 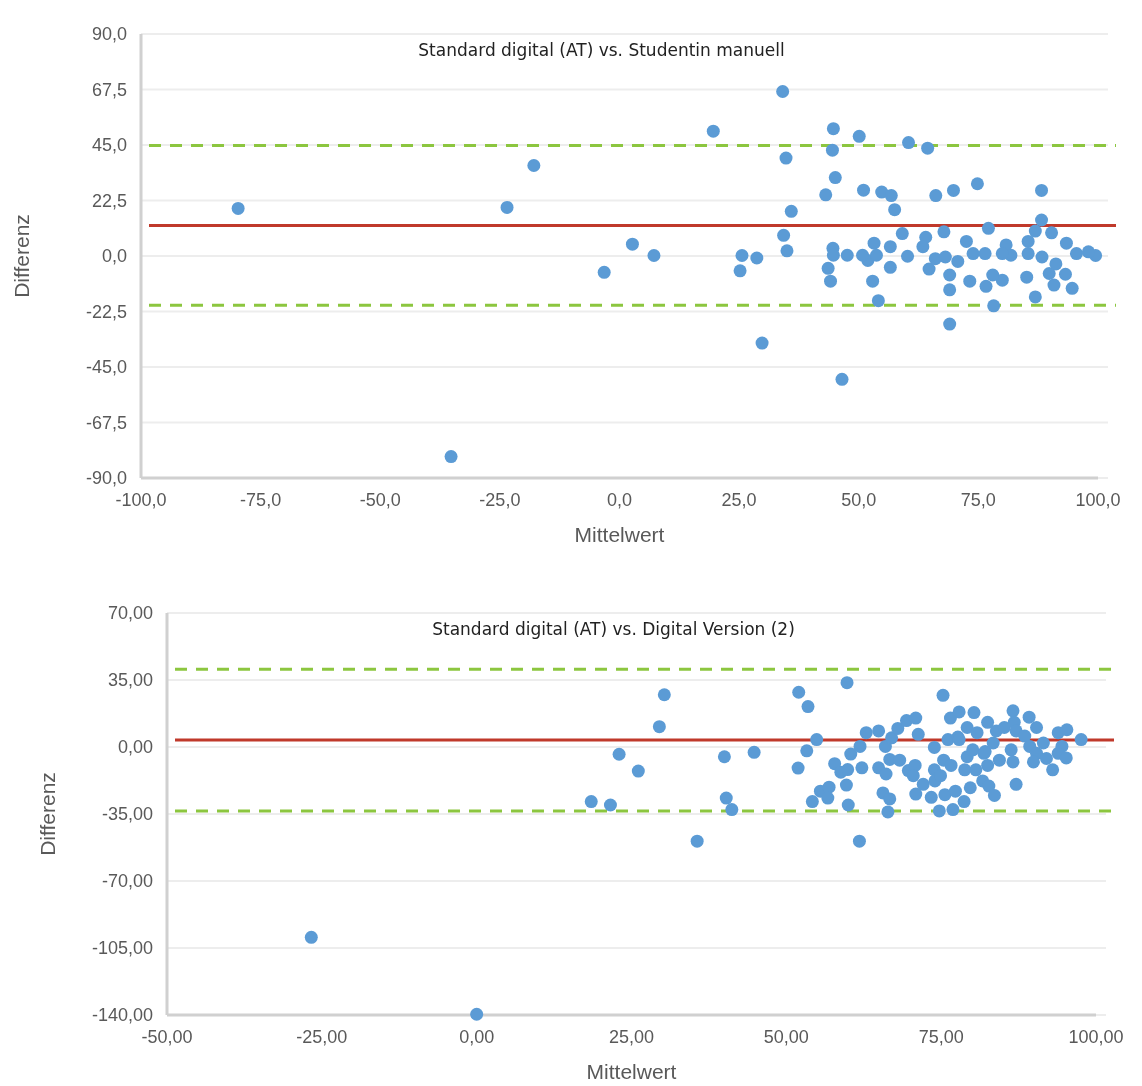 What do you see at coordinates (109, 89) in the screenshot?
I see `y-tick-label: 67,5` at bounding box center [109, 89].